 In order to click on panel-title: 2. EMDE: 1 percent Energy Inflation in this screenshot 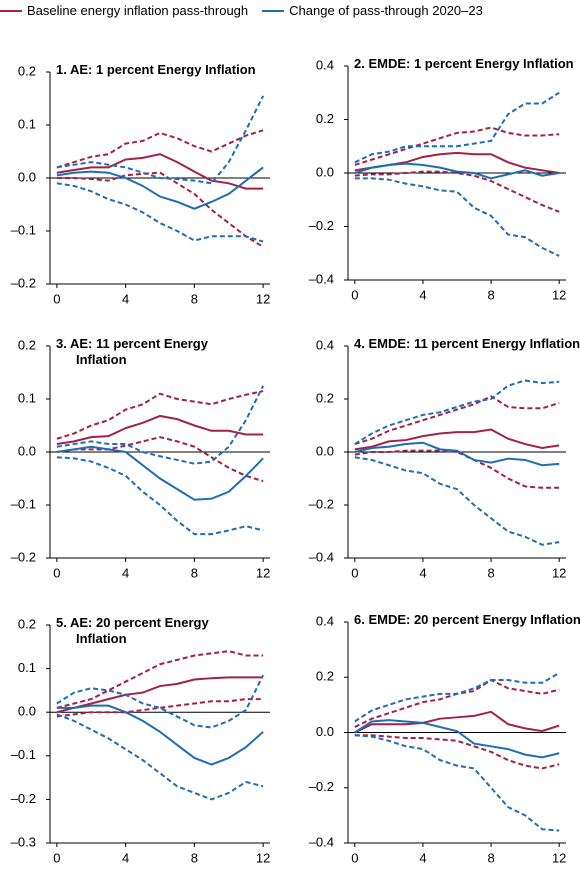, I will do `click(464, 63)`.